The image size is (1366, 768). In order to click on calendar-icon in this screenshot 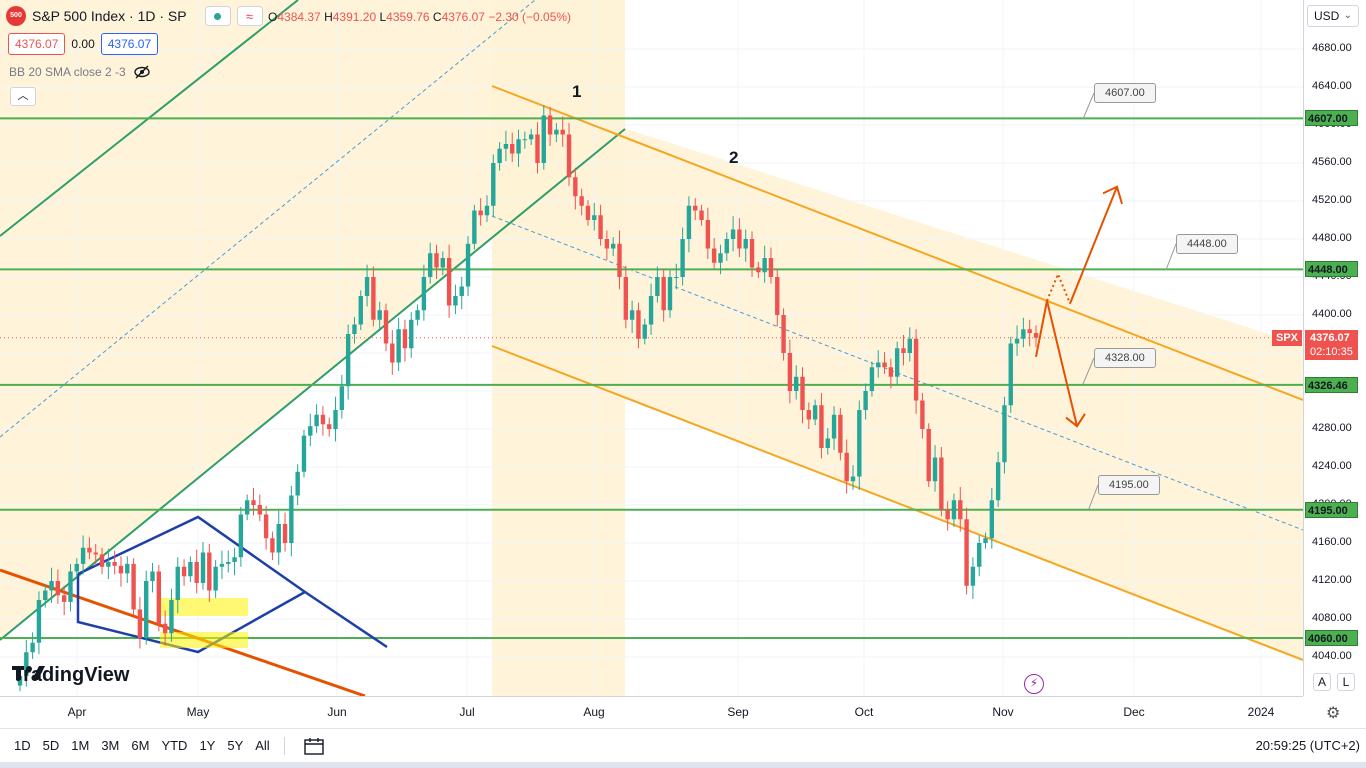, I will do `click(314, 746)`.